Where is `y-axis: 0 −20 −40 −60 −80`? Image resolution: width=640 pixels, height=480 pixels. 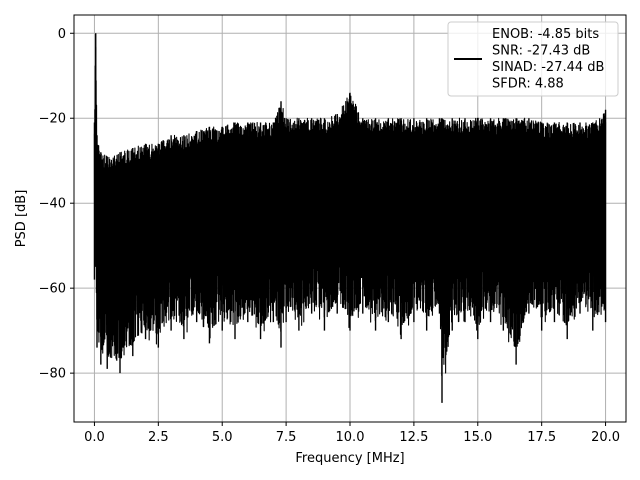 y-axis: 0 −20 −40 −60 −80 is located at coordinates (56, 204).